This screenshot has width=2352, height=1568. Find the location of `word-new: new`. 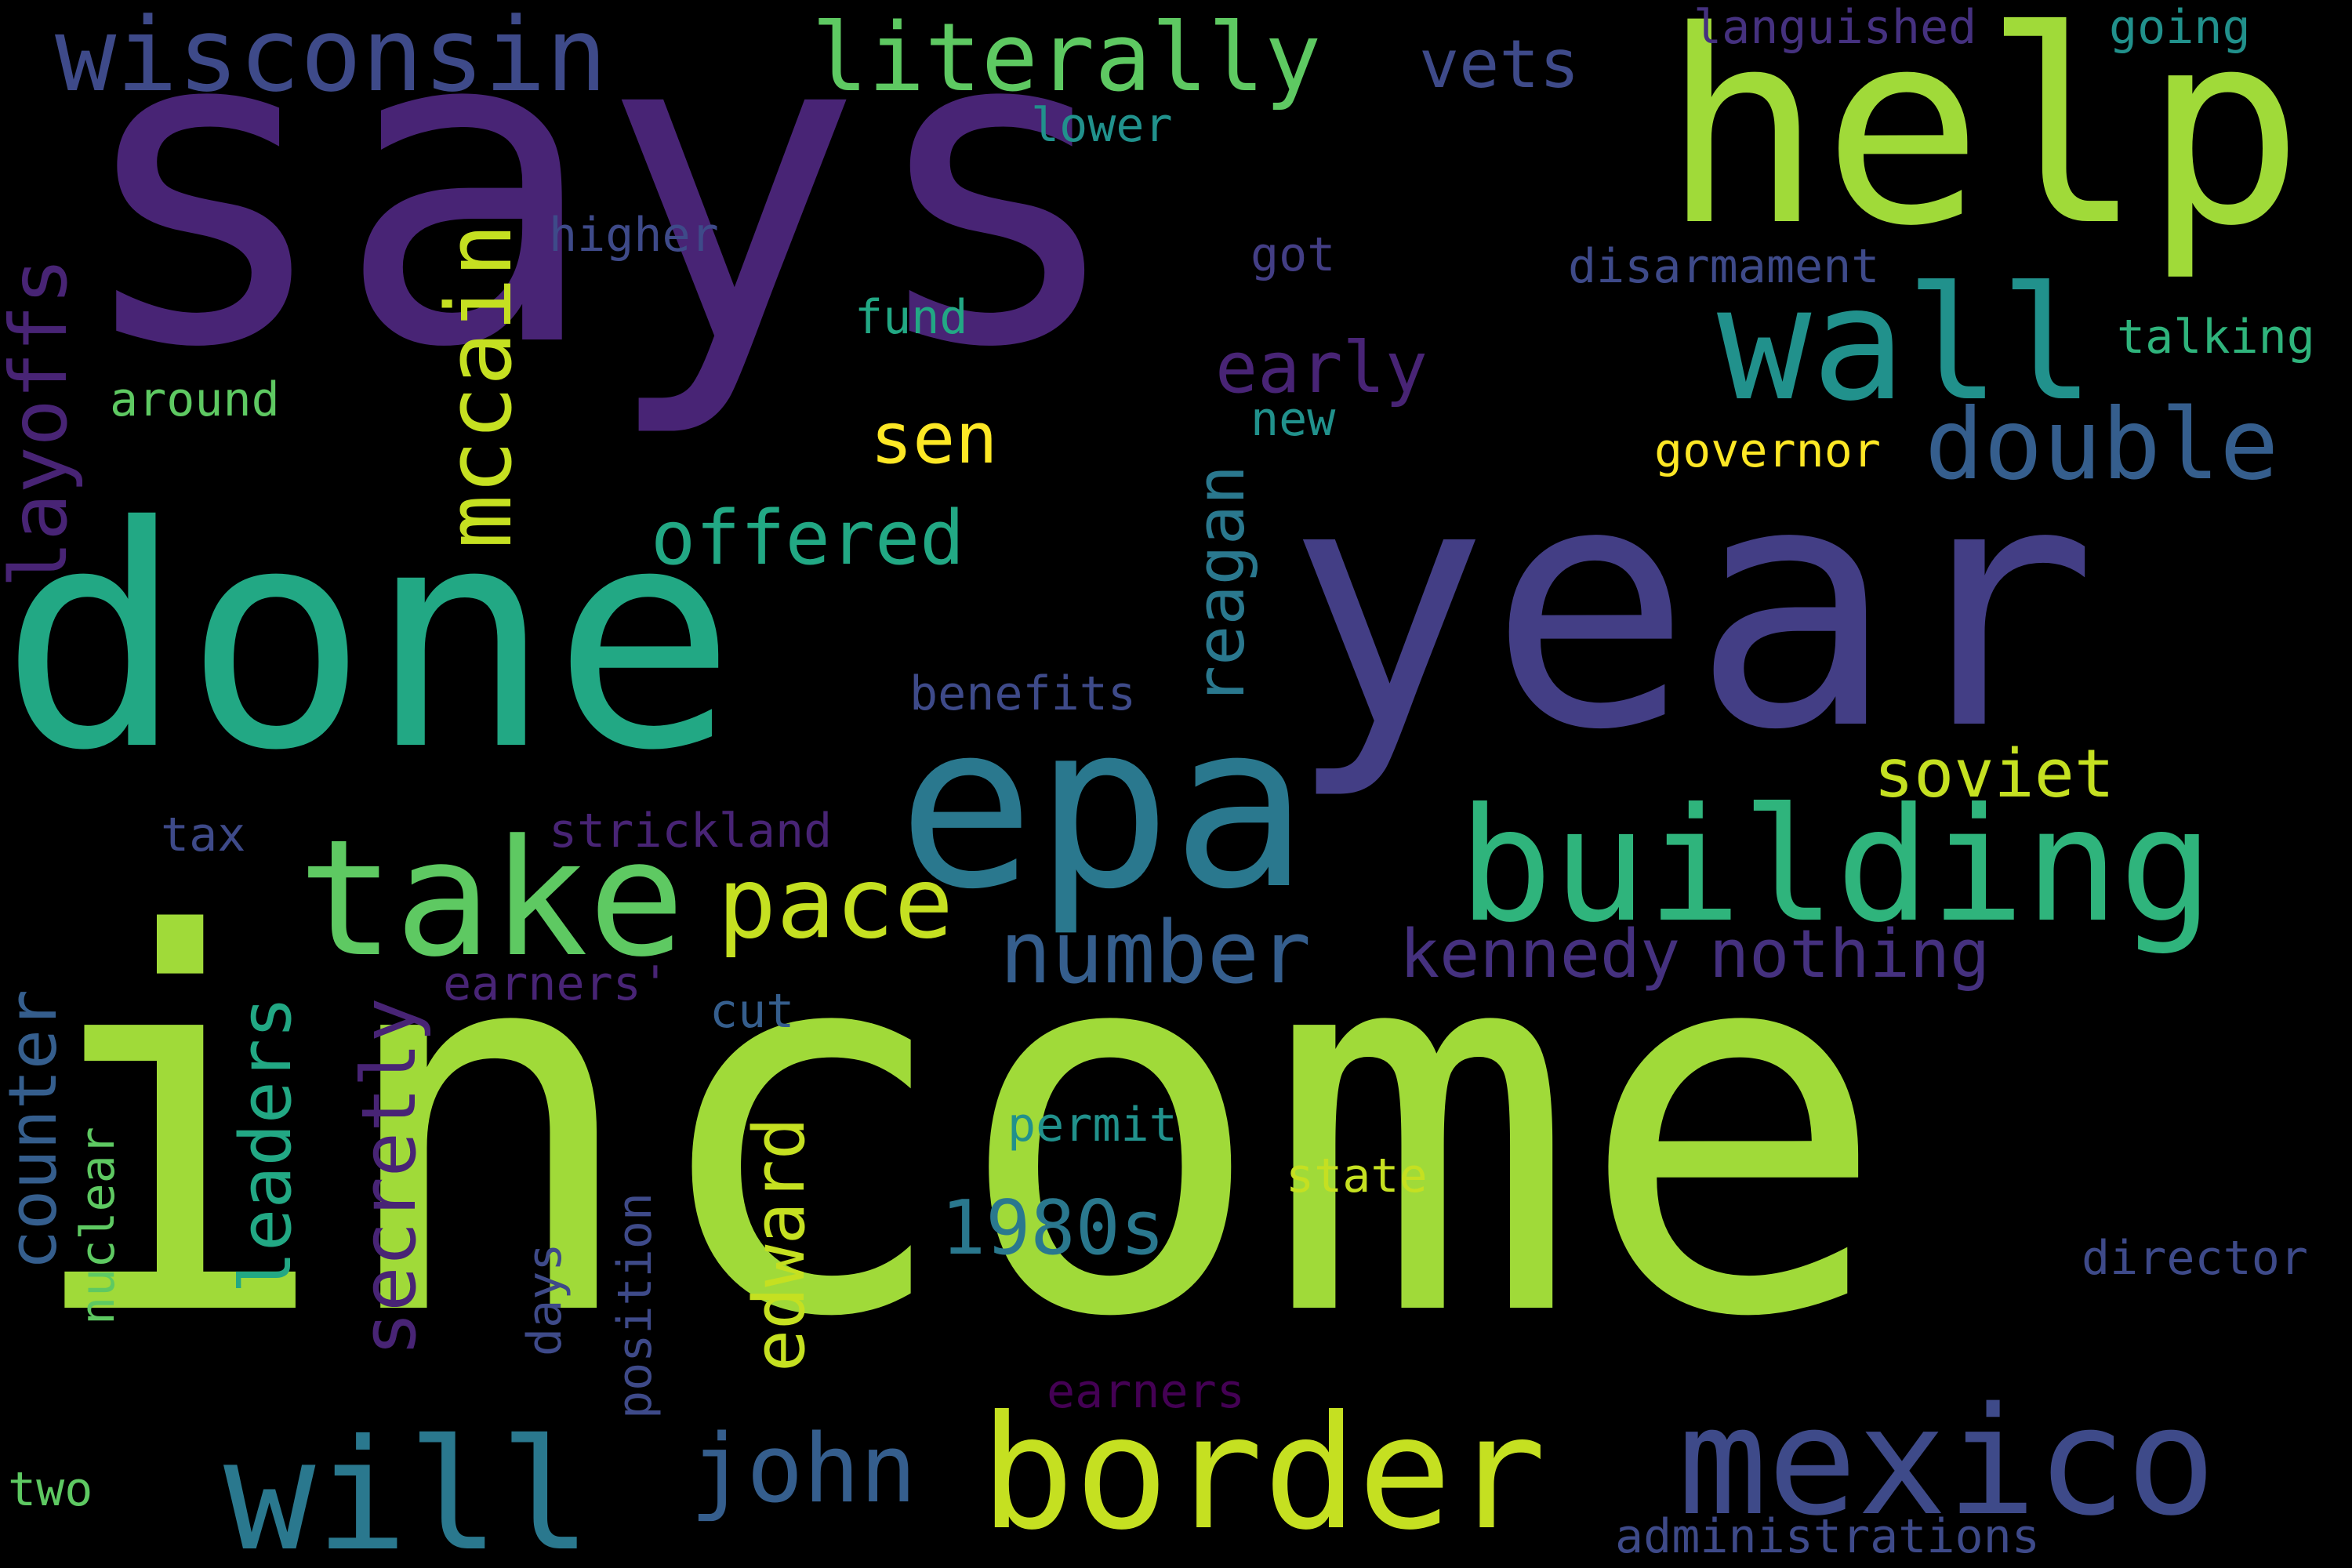

word-new: new is located at coordinates (1293, 420).